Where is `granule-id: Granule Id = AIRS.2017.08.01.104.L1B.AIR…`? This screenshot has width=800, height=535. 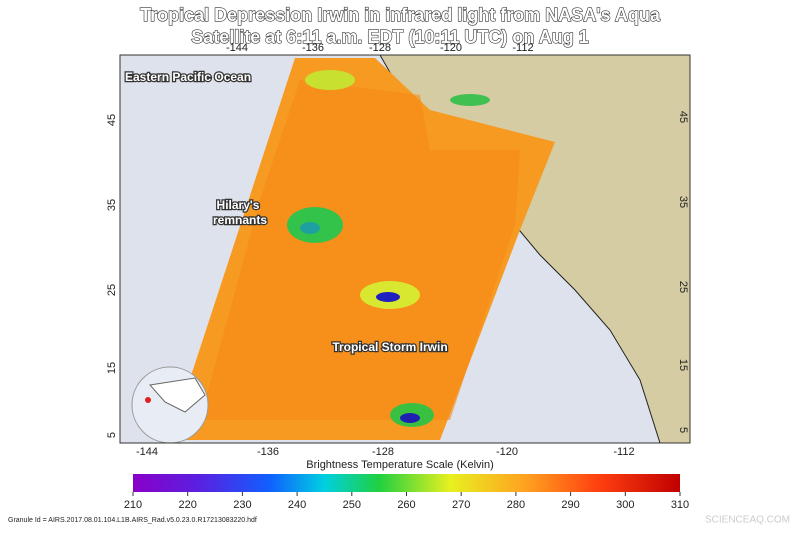
granule-id: Granule Id = AIRS.2017.08.01.104.L1B.AIR… is located at coordinates (132, 520).